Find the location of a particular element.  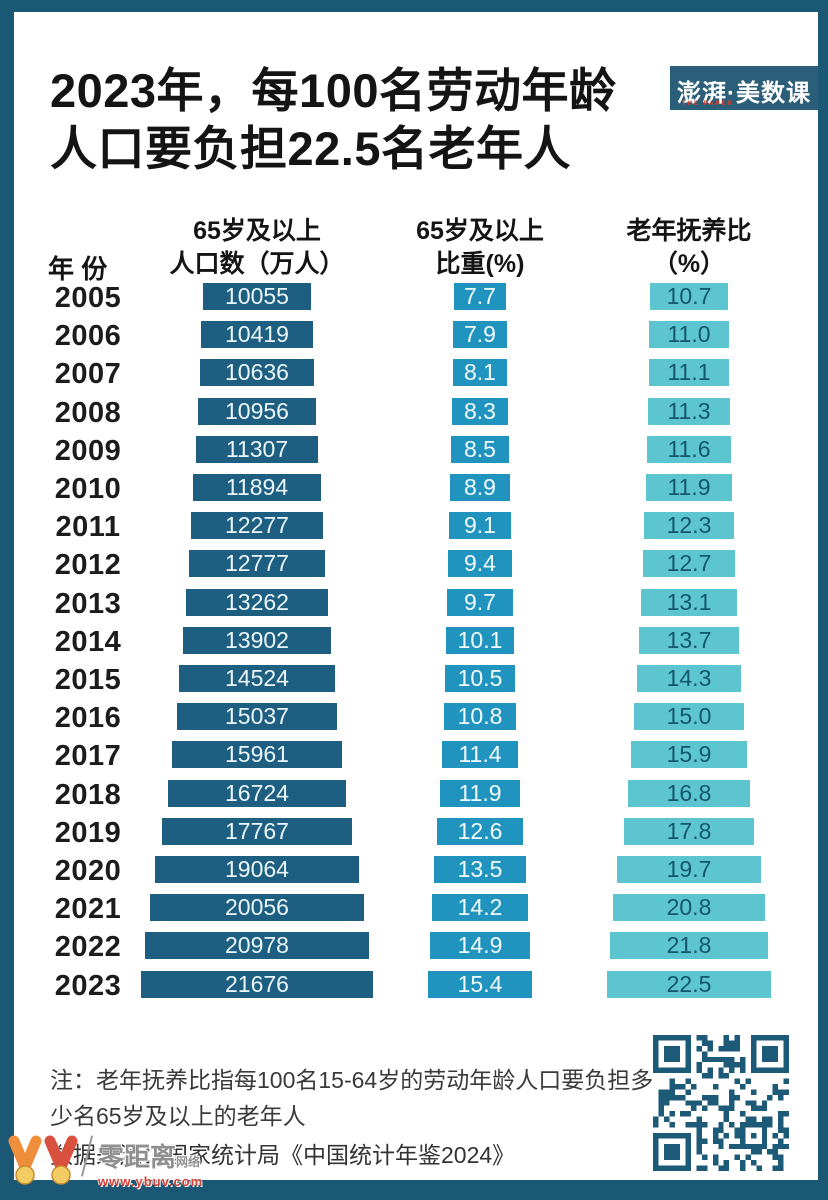

population-bar: 20056 is located at coordinates (257, 908).